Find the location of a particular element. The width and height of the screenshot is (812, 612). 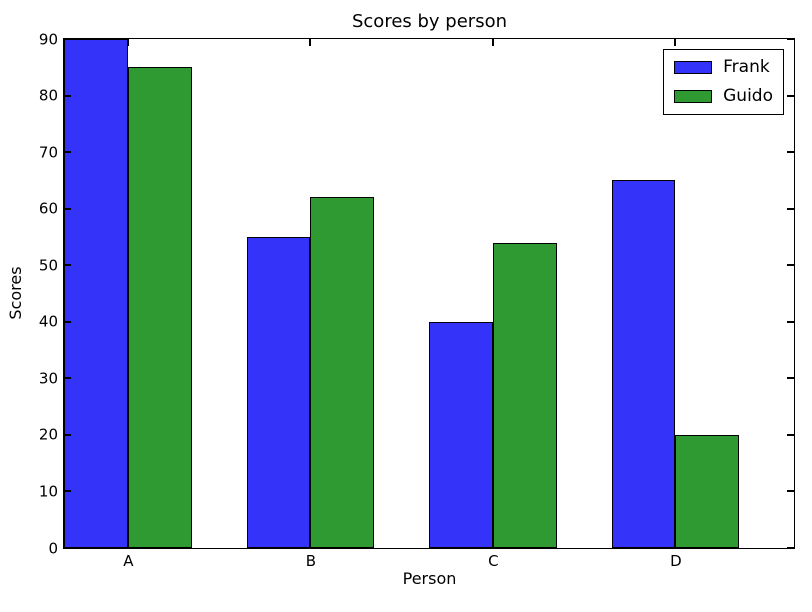

bar-frank-d is located at coordinates (643, 364).